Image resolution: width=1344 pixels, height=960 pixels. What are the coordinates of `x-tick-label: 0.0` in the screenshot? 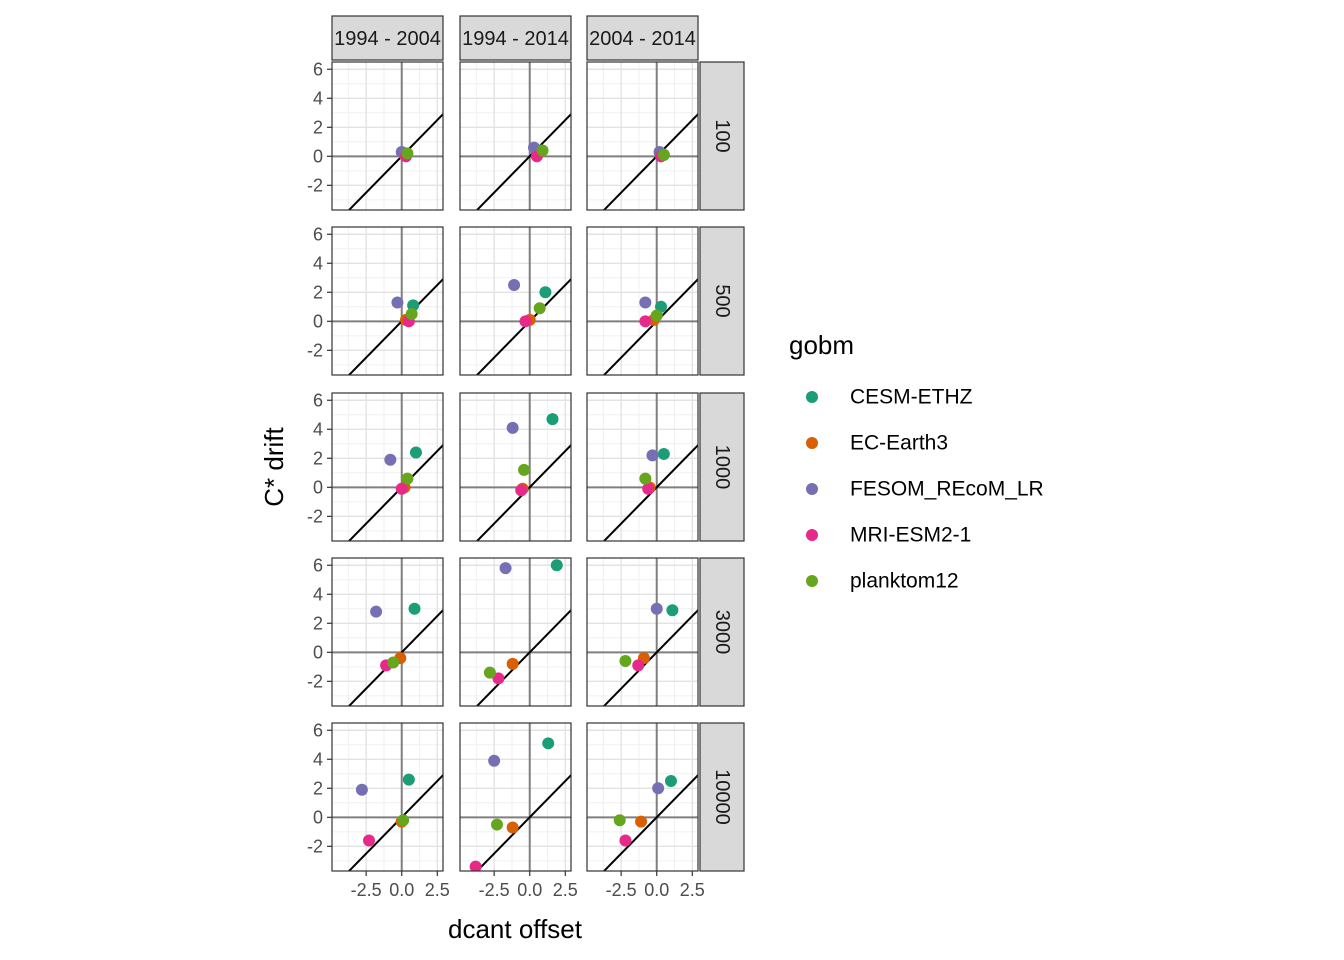 It's located at (656, 890).